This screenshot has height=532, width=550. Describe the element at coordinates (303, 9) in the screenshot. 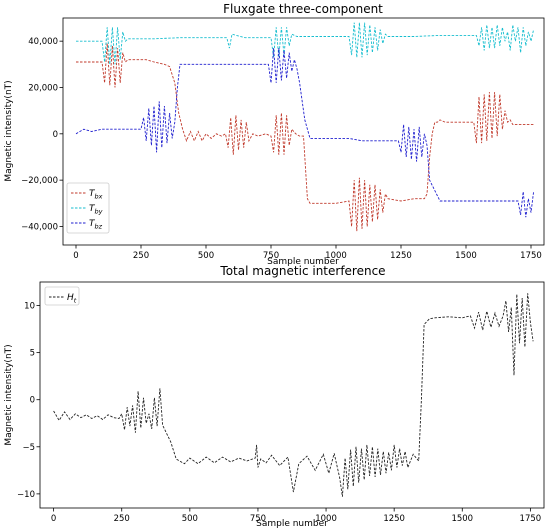

I see `chart-title: Fluxgate three-component` at that location.